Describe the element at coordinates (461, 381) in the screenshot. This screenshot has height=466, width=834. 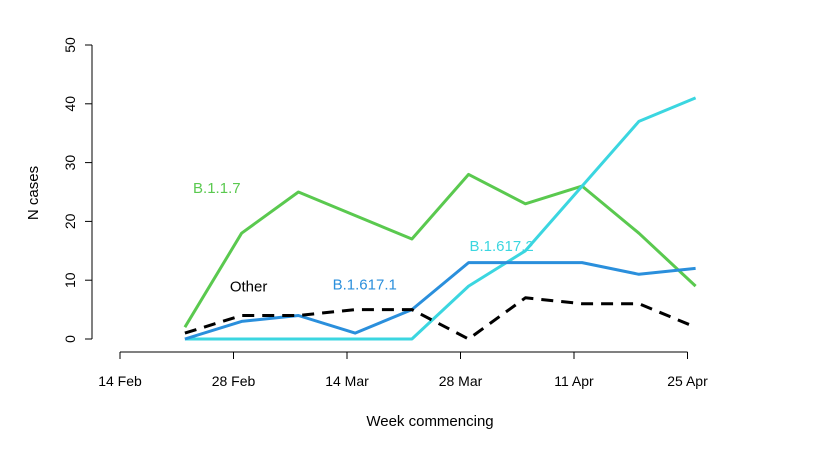
I see `x-tick-label: 28 Mar` at that location.